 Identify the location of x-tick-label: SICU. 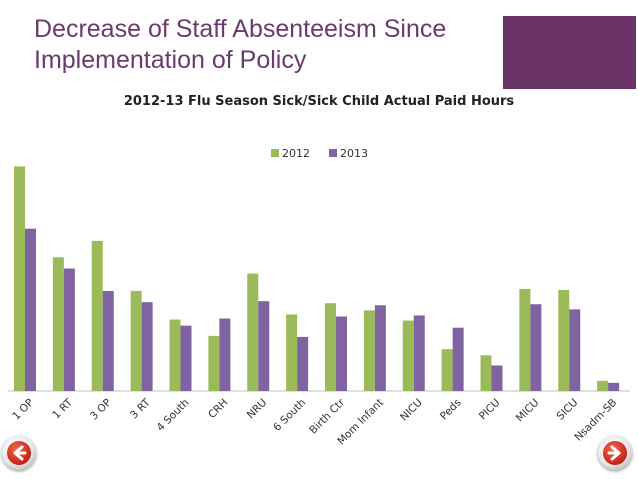
(567, 410).